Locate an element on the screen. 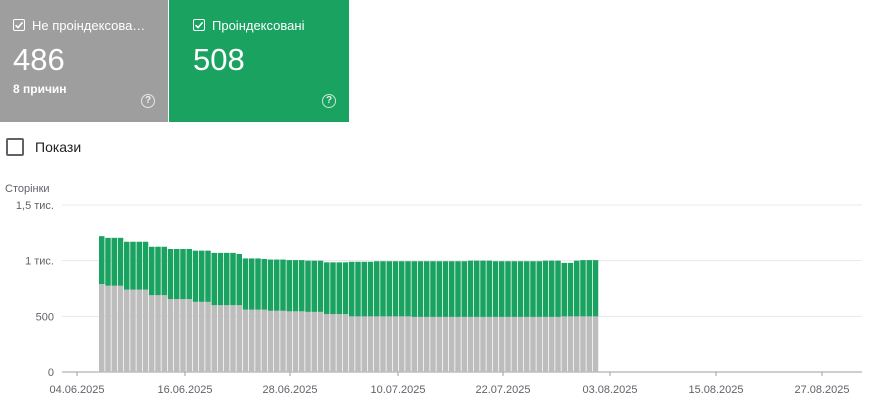  impressions-checkbox is located at coordinates (15, 147).